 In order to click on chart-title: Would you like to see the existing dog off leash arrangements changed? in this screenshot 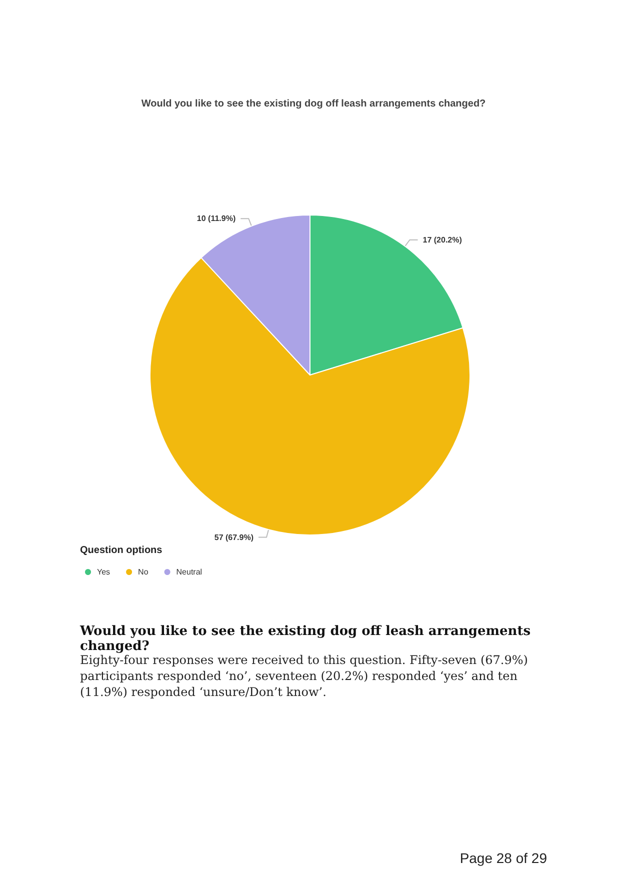, I will do `click(313, 104)`.